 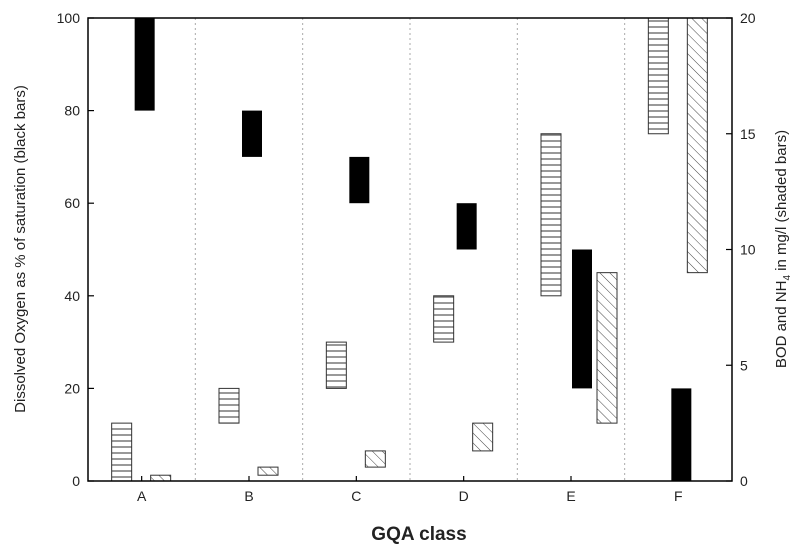 I want to click on x-tick-label: F, so click(x=678, y=496).